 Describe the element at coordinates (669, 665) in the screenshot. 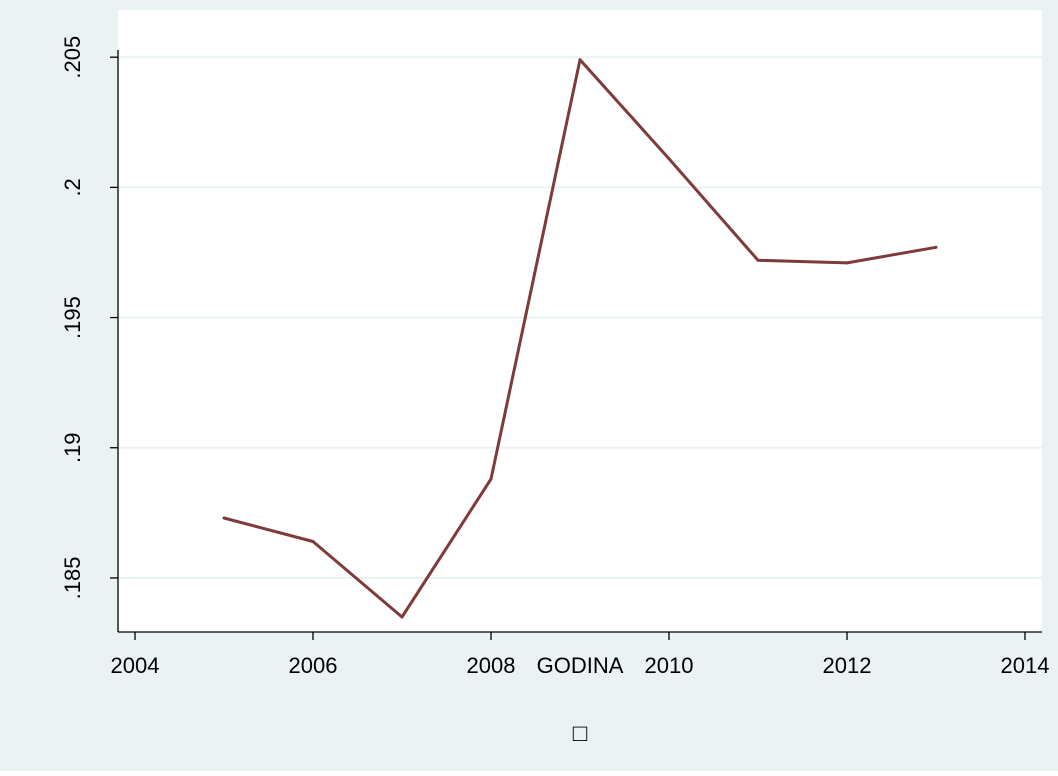

I see `x-tick-label: 2010` at that location.